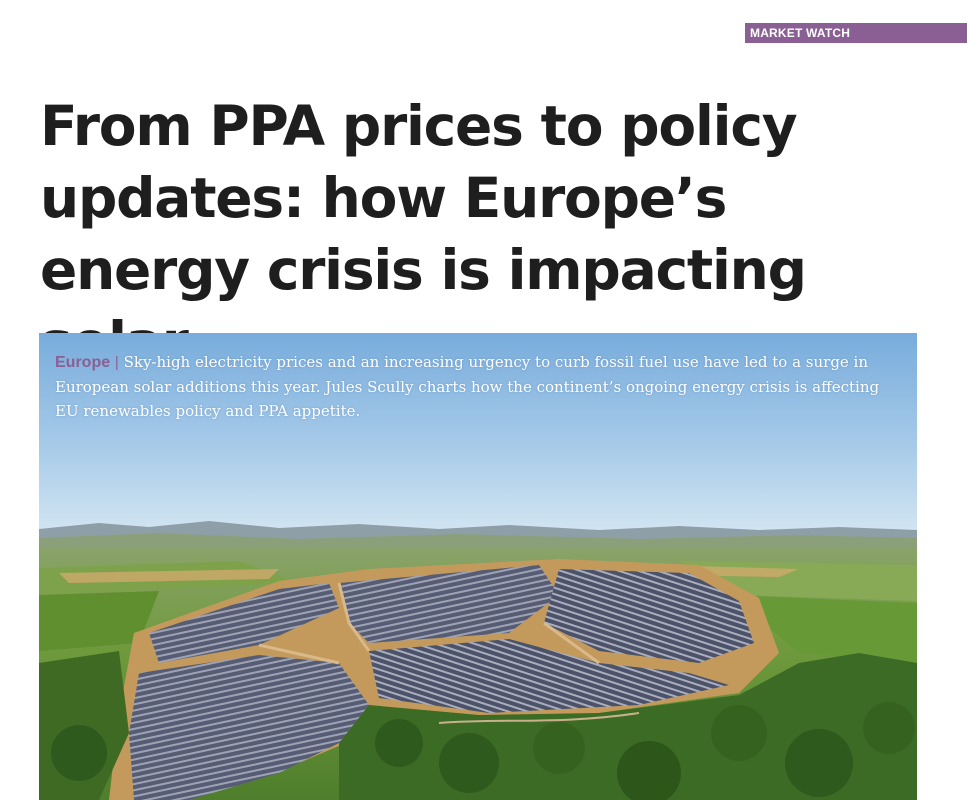  Describe the element at coordinates (83, 362) in the screenshot. I see `region-label: Europe` at that location.